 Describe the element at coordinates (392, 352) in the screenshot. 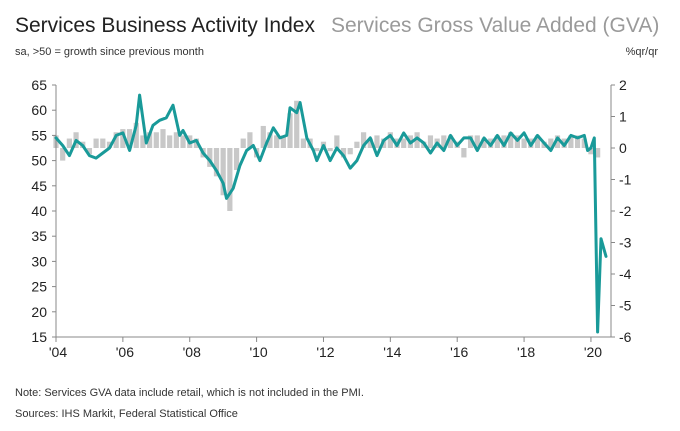

I see `x-tick-label: '14` at that location.